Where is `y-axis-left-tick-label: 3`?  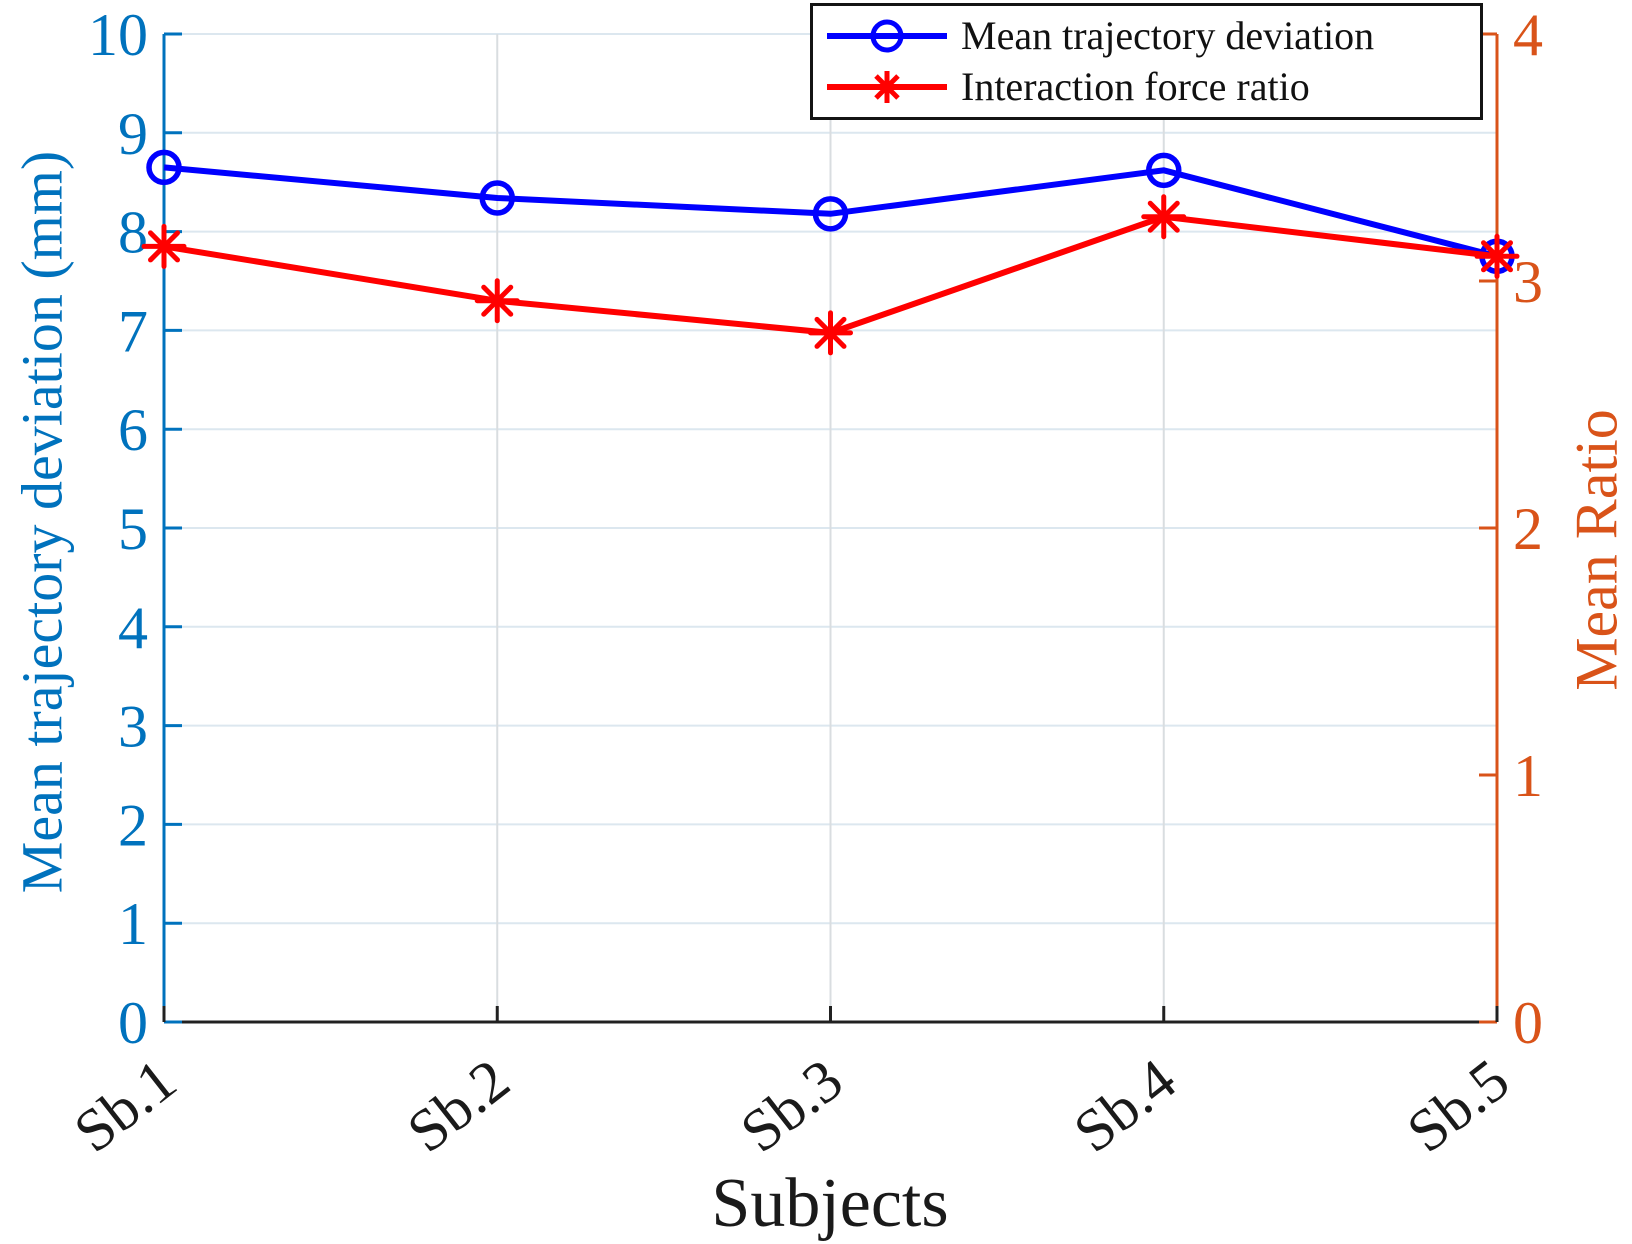
y-axis-left-tick-label: 3 is located at coordinates (133, 727).